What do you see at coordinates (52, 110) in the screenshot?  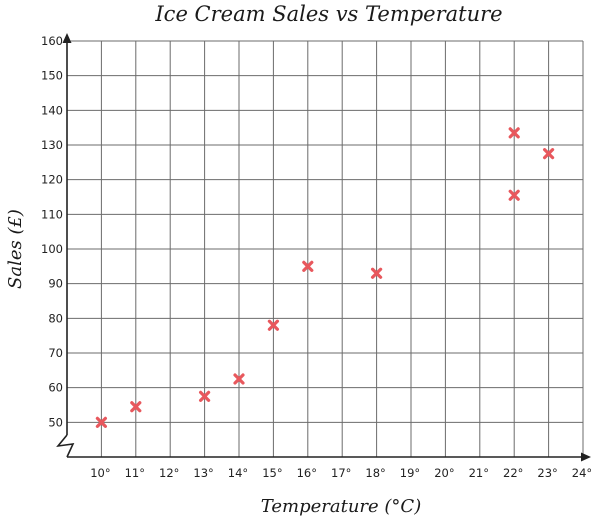 I see `y-tick-label: 140` at bounding box center [52, 110].